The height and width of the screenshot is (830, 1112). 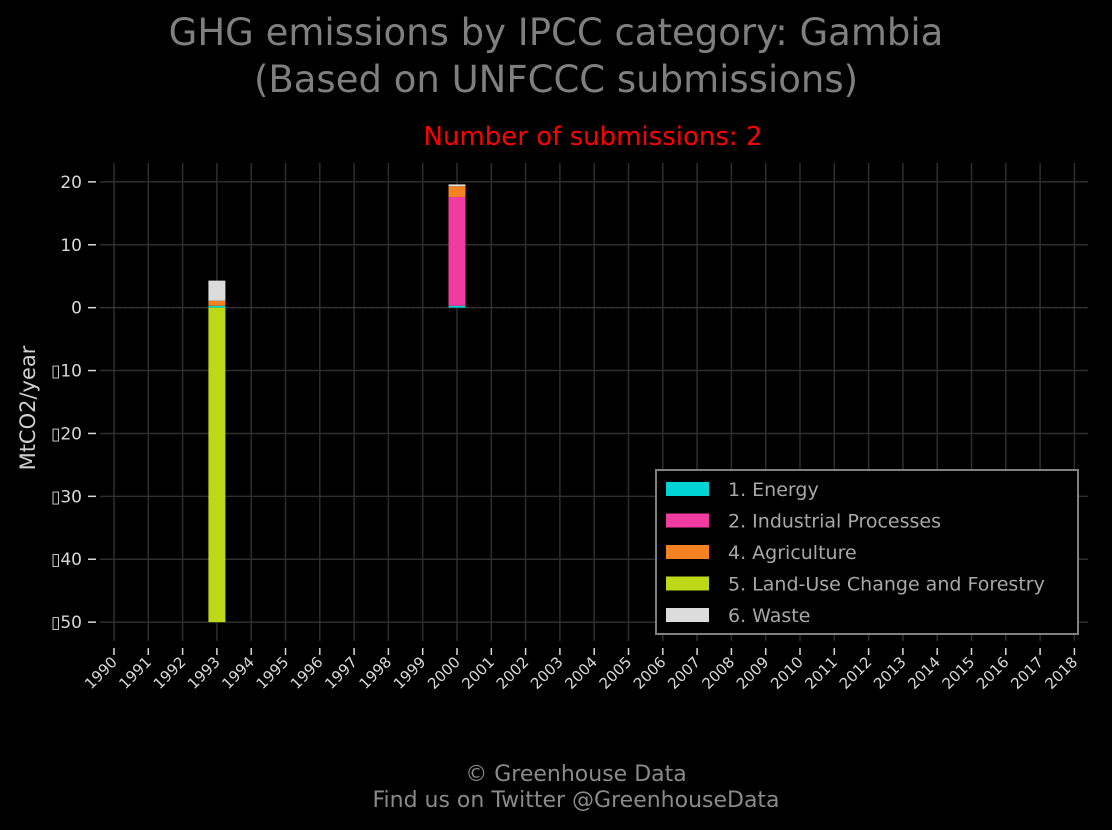 I want to click on x-tick-label: 2003, so click(x=547, y=673).